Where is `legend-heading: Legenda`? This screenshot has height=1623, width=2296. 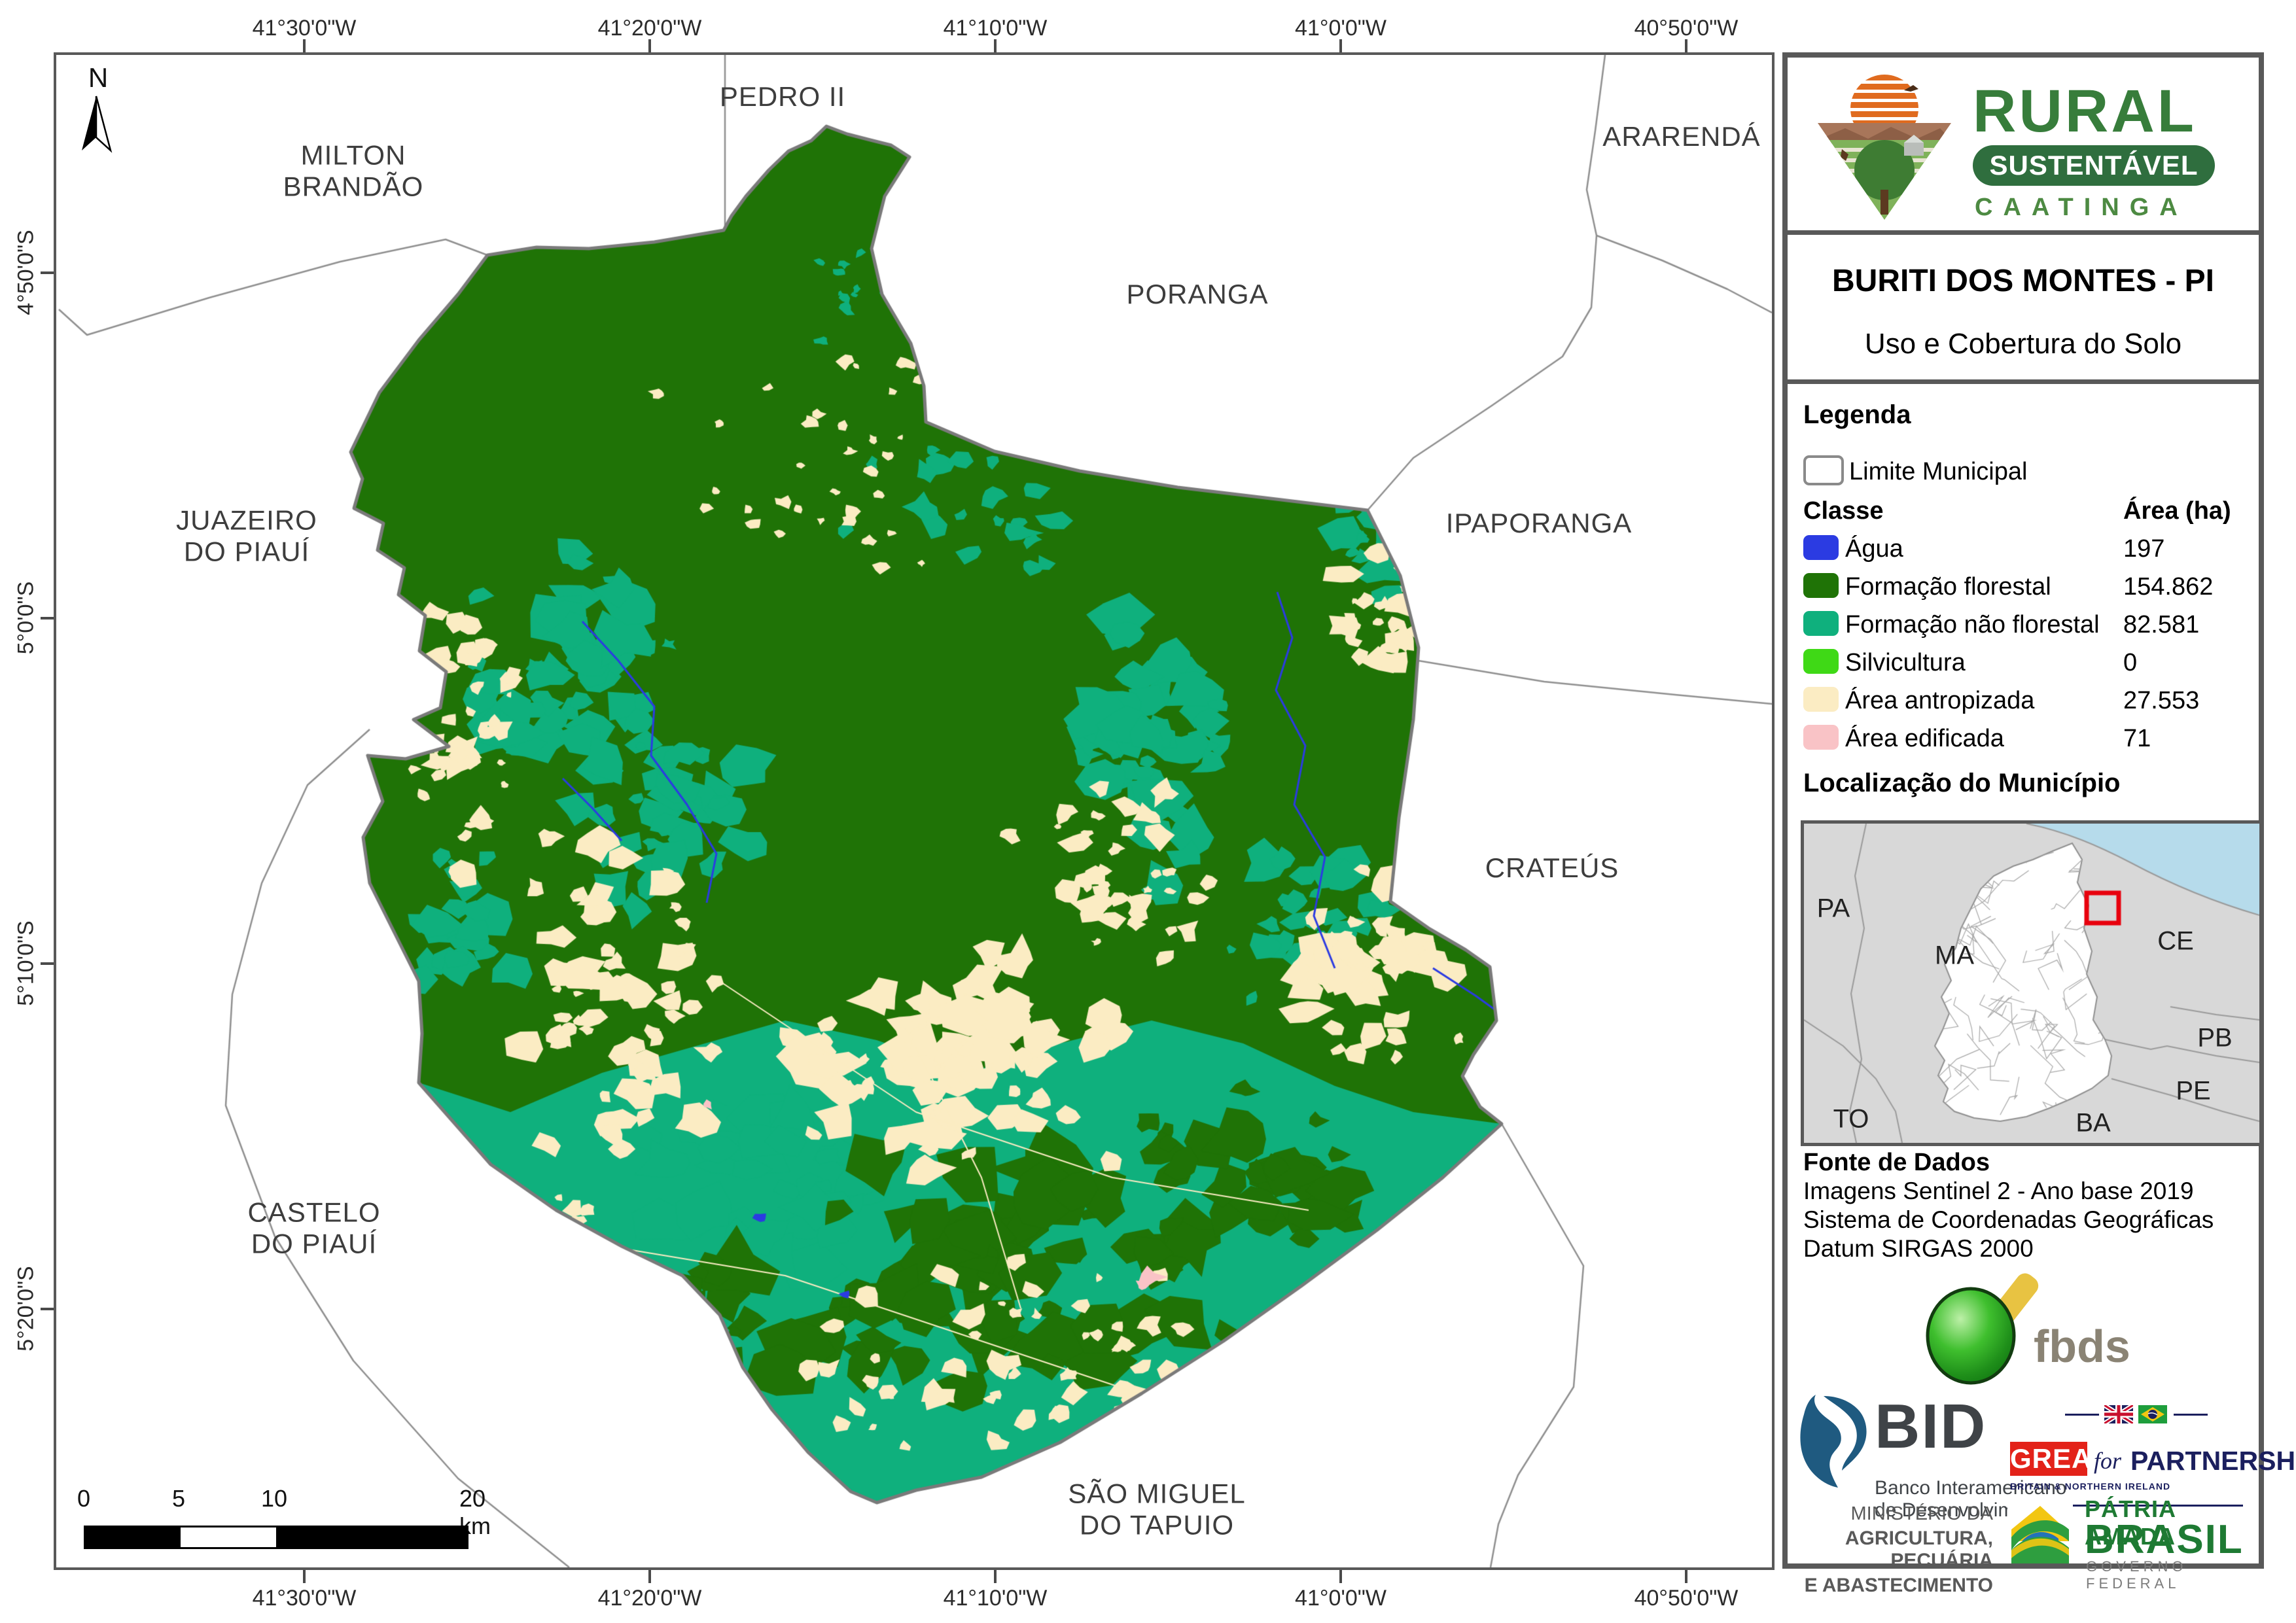 legend-heading: Legenda is located at coordinates (1857, 414).